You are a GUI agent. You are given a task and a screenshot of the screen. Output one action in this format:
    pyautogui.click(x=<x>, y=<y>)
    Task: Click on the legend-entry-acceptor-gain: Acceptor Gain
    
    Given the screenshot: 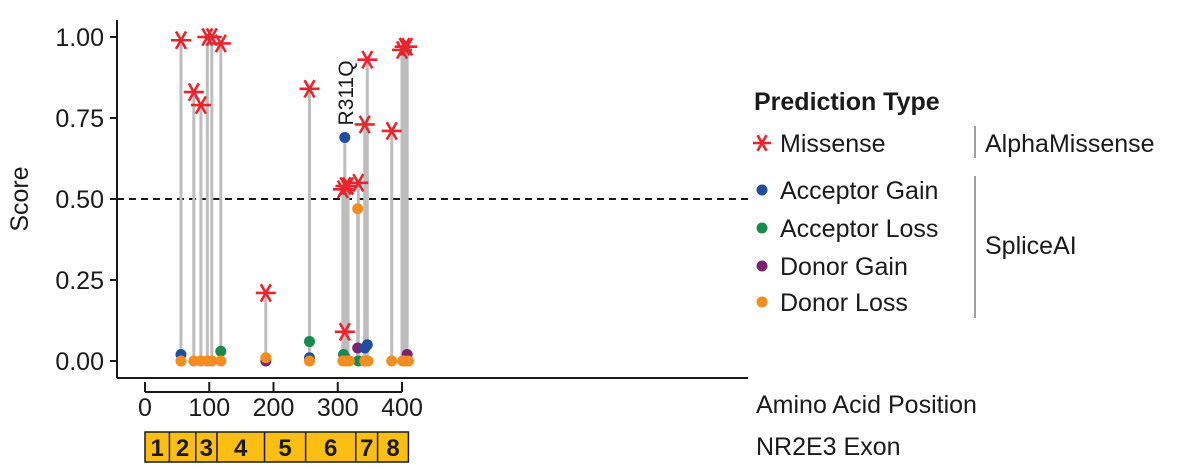 What is the action you would take?
    pyautogui.click(x=859, y=191)
    